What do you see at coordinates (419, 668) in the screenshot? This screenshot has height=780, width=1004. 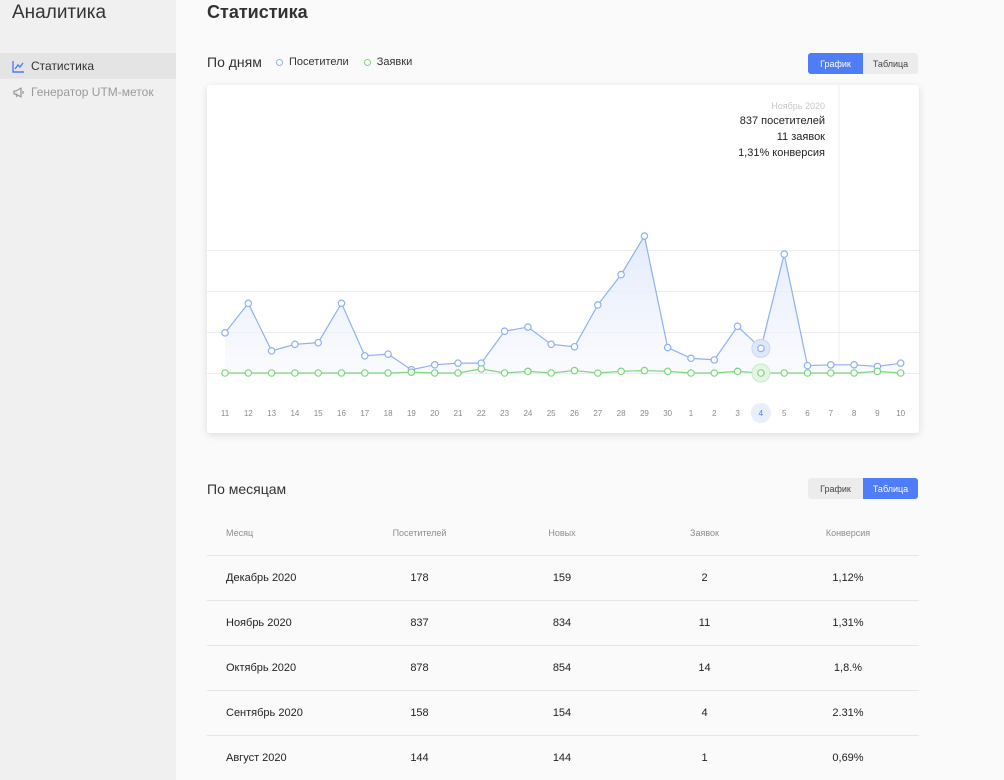 I see `cell-visitors: 878` at bounding box center [419, 668].